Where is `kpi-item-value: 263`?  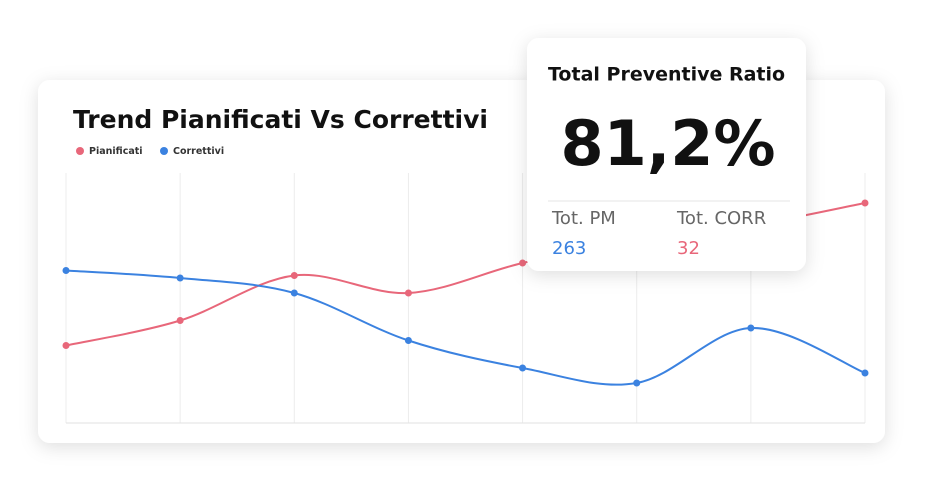
kpi-item-value: 263 is located at coordinates (569, 248).